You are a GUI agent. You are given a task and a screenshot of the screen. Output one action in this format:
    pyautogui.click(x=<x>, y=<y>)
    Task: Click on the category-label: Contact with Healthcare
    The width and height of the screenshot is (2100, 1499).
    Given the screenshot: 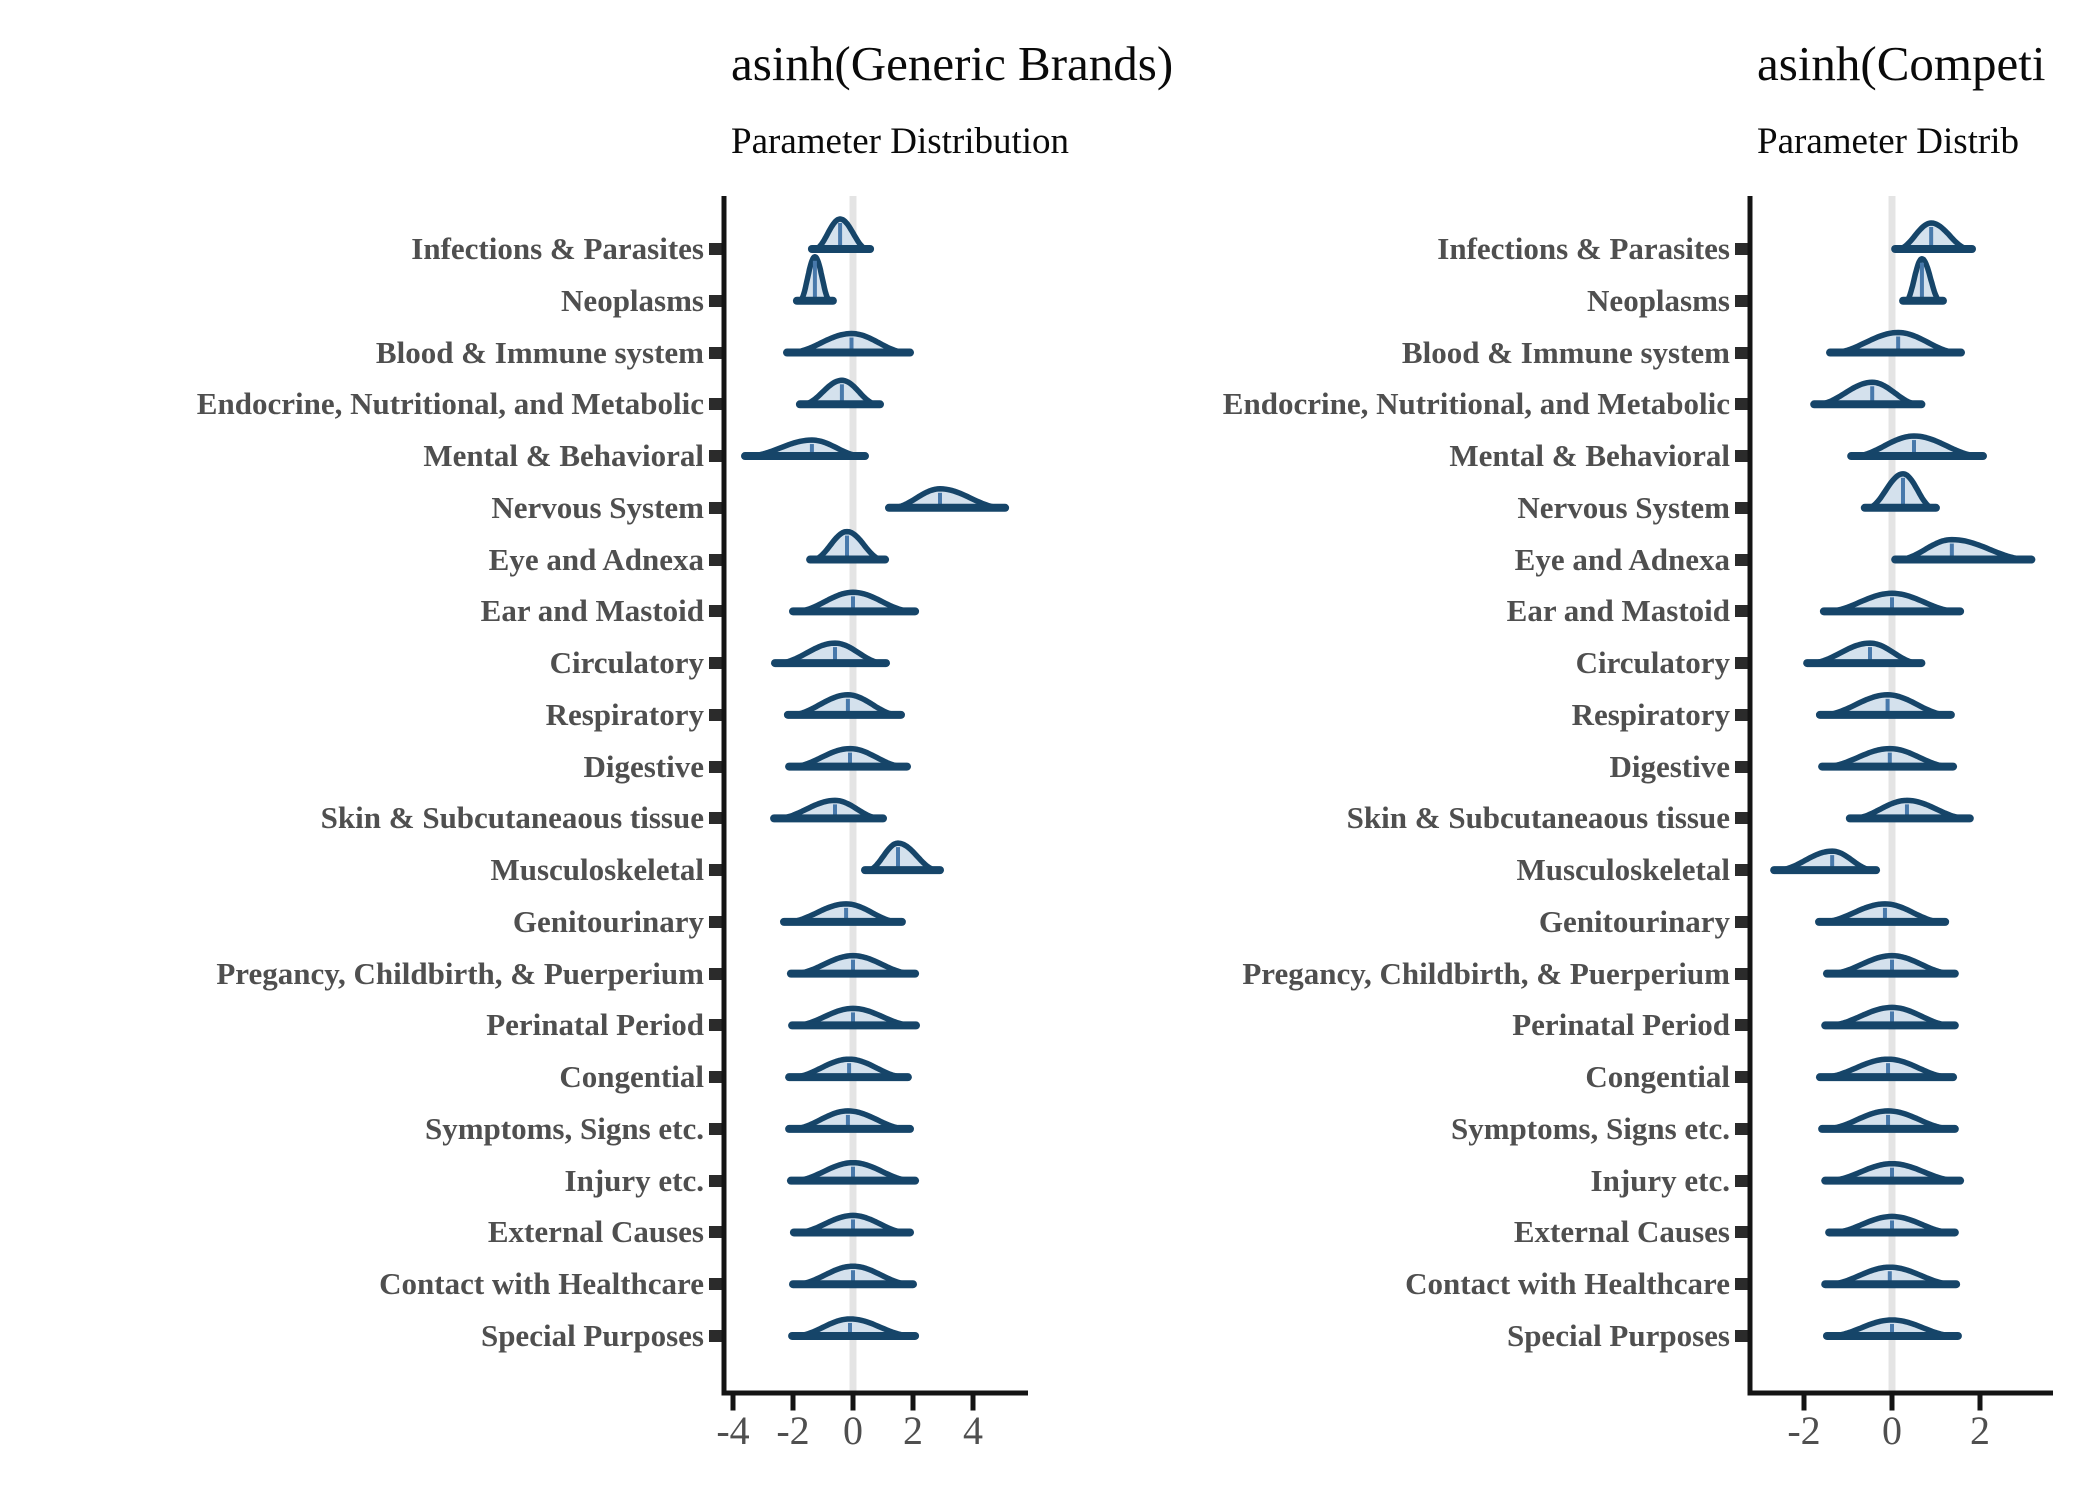 What is the action you would take?
    pyautogui.click(x=541, y=1284)
    